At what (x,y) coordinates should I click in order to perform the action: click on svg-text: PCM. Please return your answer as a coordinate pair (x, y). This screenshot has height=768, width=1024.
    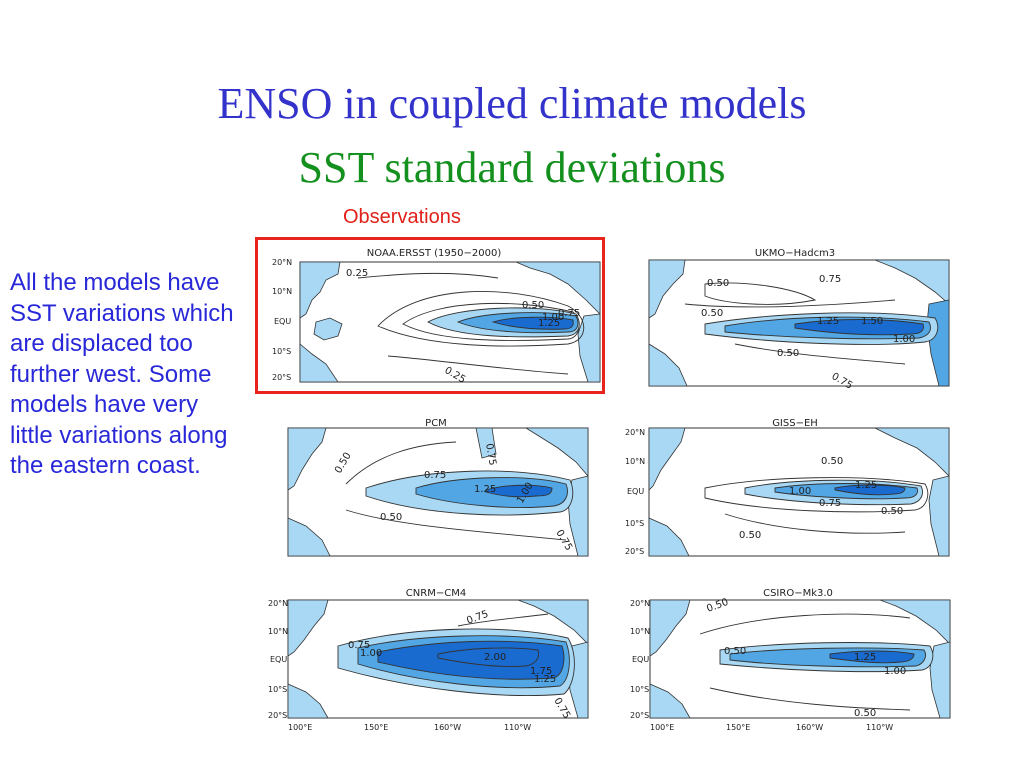
    Looking at the image, I should click on (436, 423).